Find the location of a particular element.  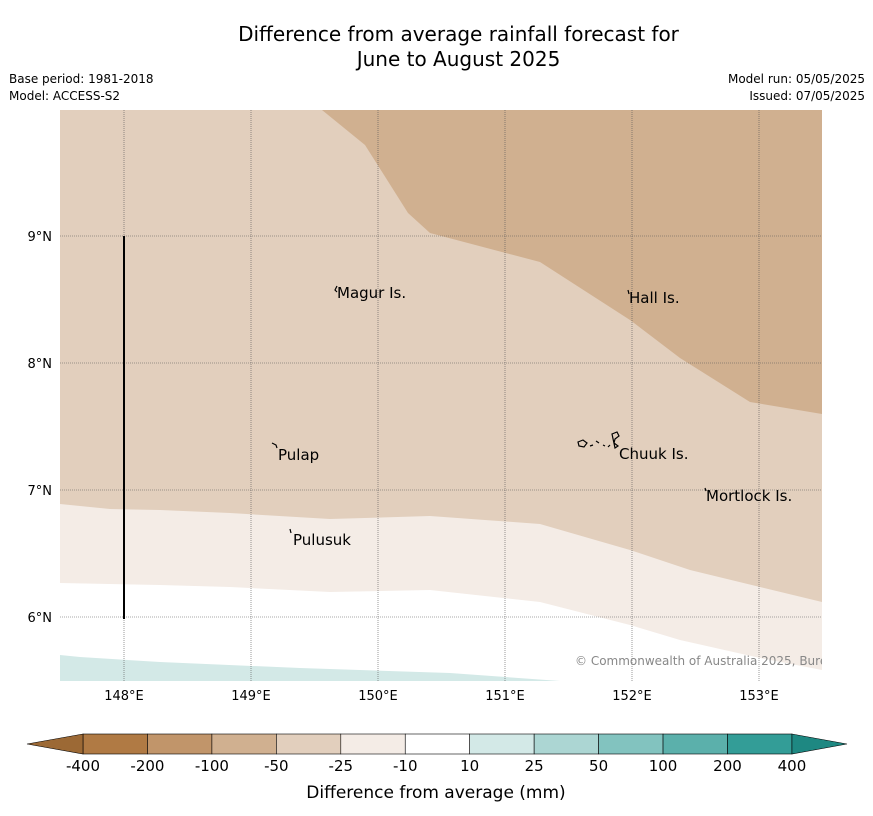

x-tick-151e: 151°E is located at coordinates (505, 696).